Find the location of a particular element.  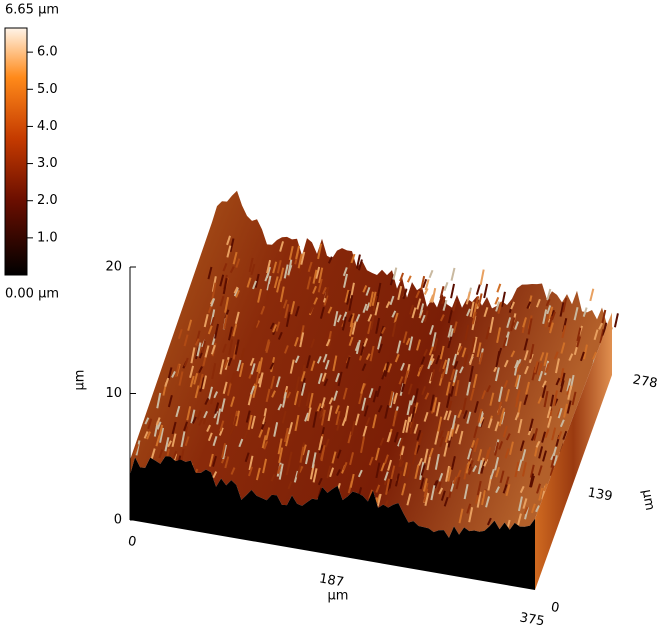

colorbar-tick-label: 5.0 is located at coordinates (47, 89).